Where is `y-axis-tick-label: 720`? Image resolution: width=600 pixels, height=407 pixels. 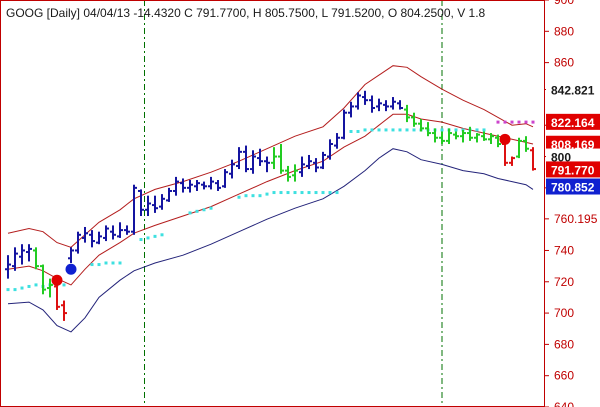 y-axis-tick-label: 720 is located at coordinates (564, 282).